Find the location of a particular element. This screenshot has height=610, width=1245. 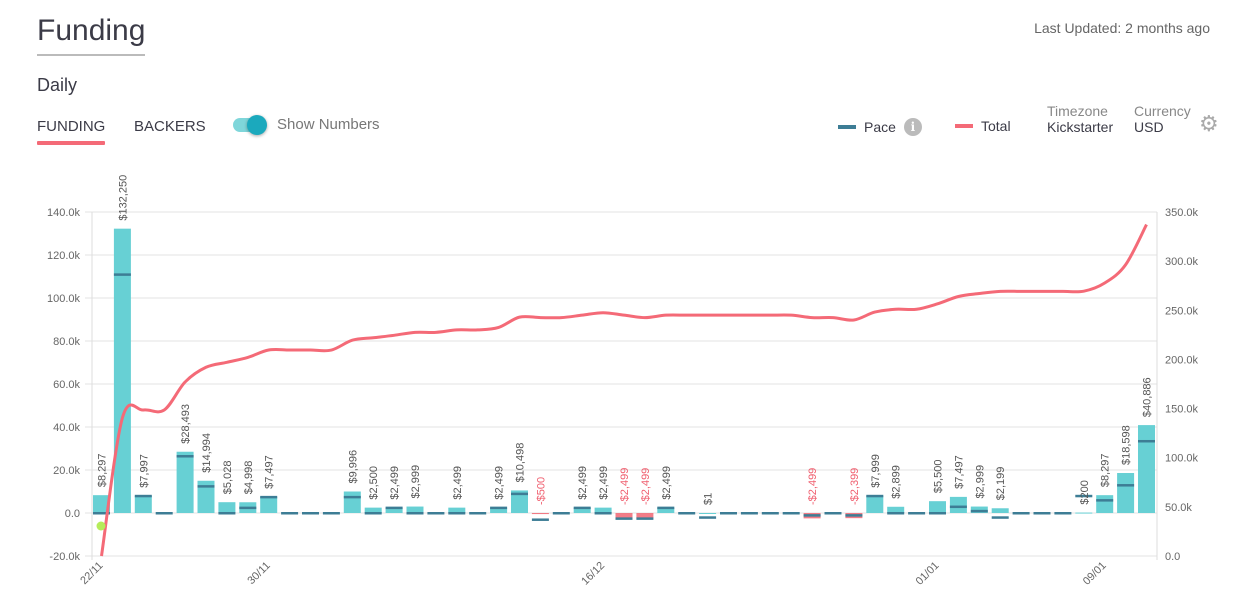

y-tick-left: 140.0k is located at coordinates (64, 213).